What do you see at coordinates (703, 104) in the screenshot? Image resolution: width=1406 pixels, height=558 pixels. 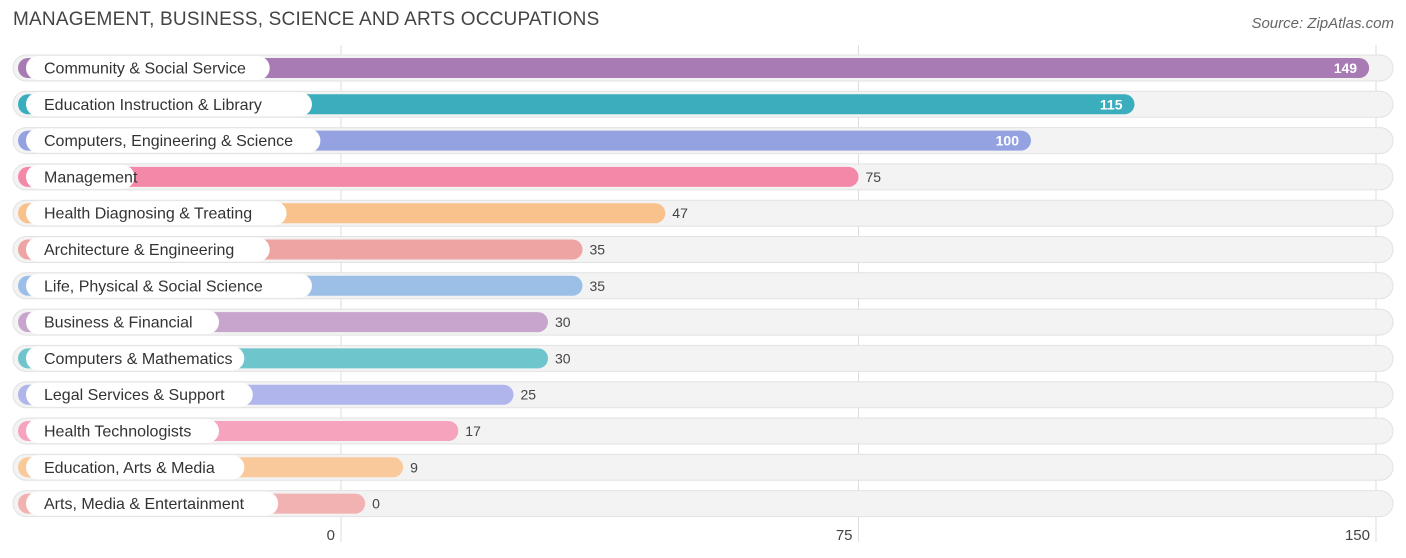 I see `bar-row: Education Instruction & Library 115` at bounding box center [703, 104].